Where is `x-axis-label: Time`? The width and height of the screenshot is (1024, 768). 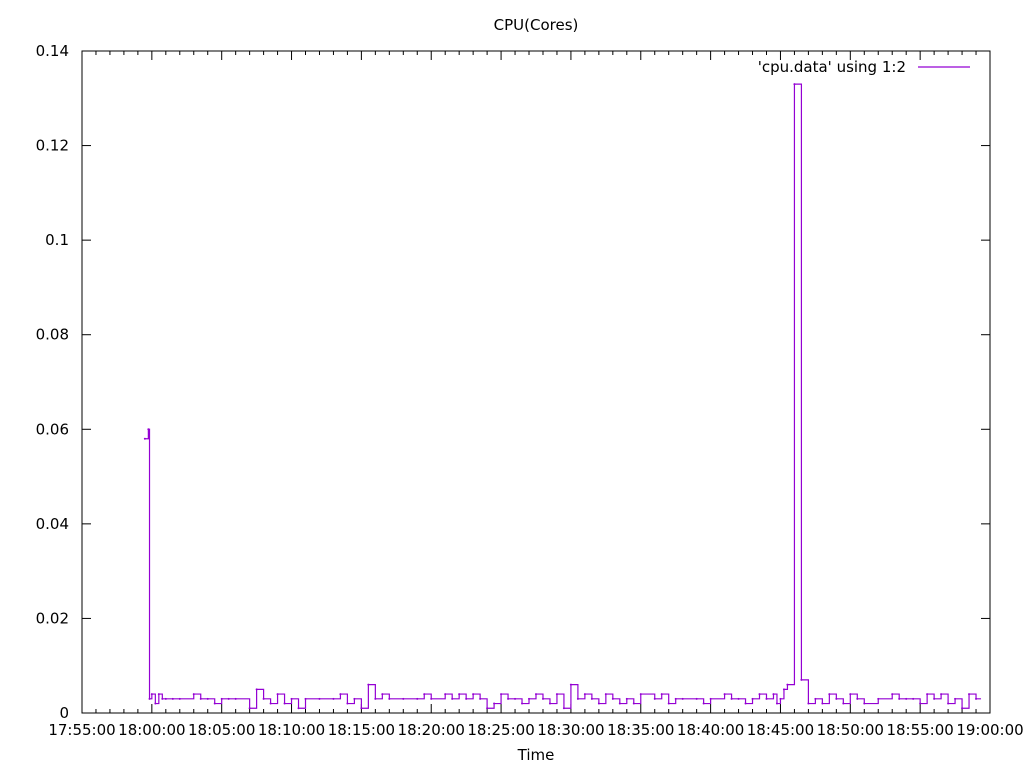 x-axis-label: Time is located at coordinates (536, 755).